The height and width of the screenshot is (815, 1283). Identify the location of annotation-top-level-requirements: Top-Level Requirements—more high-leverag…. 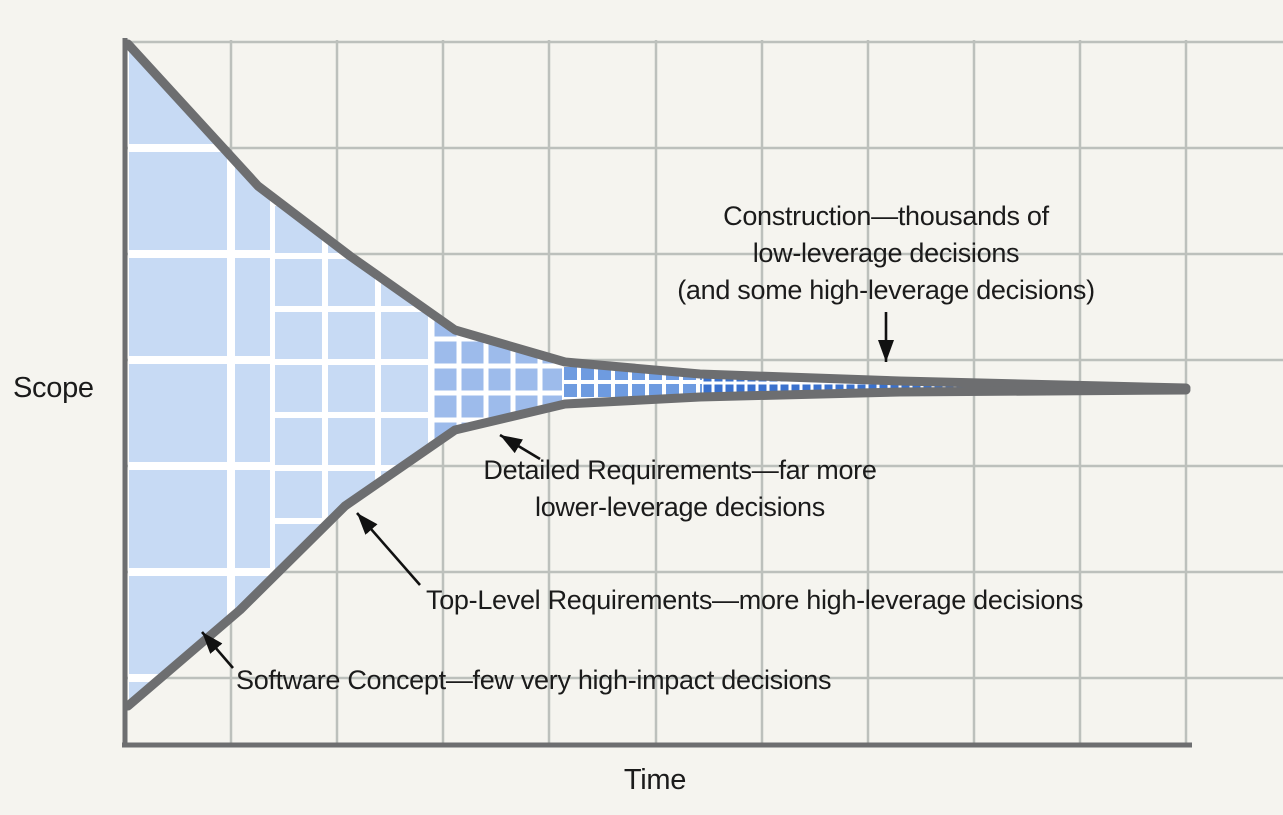
(755, 600).